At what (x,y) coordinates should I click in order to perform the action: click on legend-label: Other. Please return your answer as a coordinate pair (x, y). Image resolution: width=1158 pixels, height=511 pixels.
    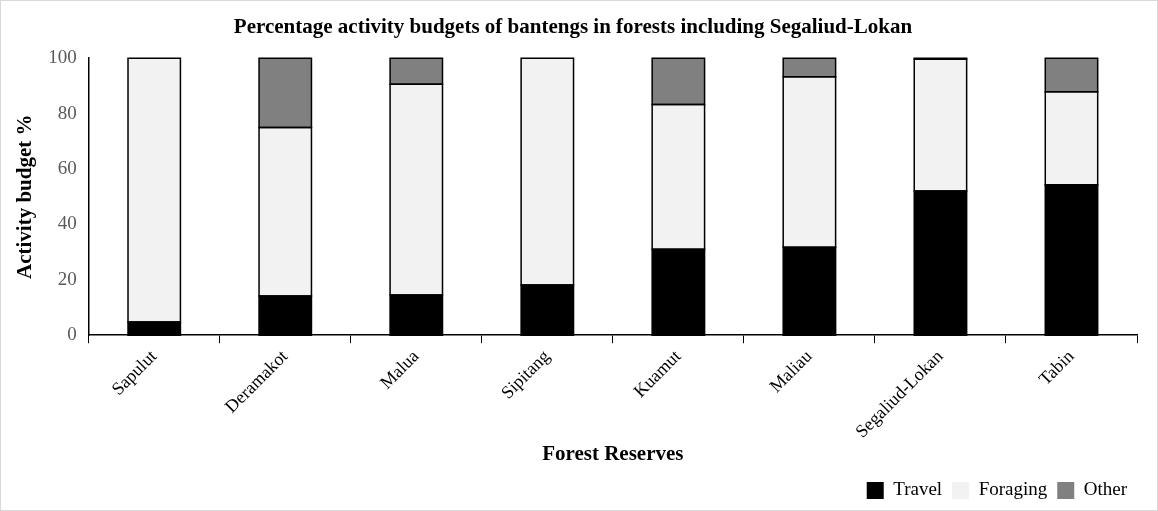
    Looking at the image, I should click on (1105, 489).